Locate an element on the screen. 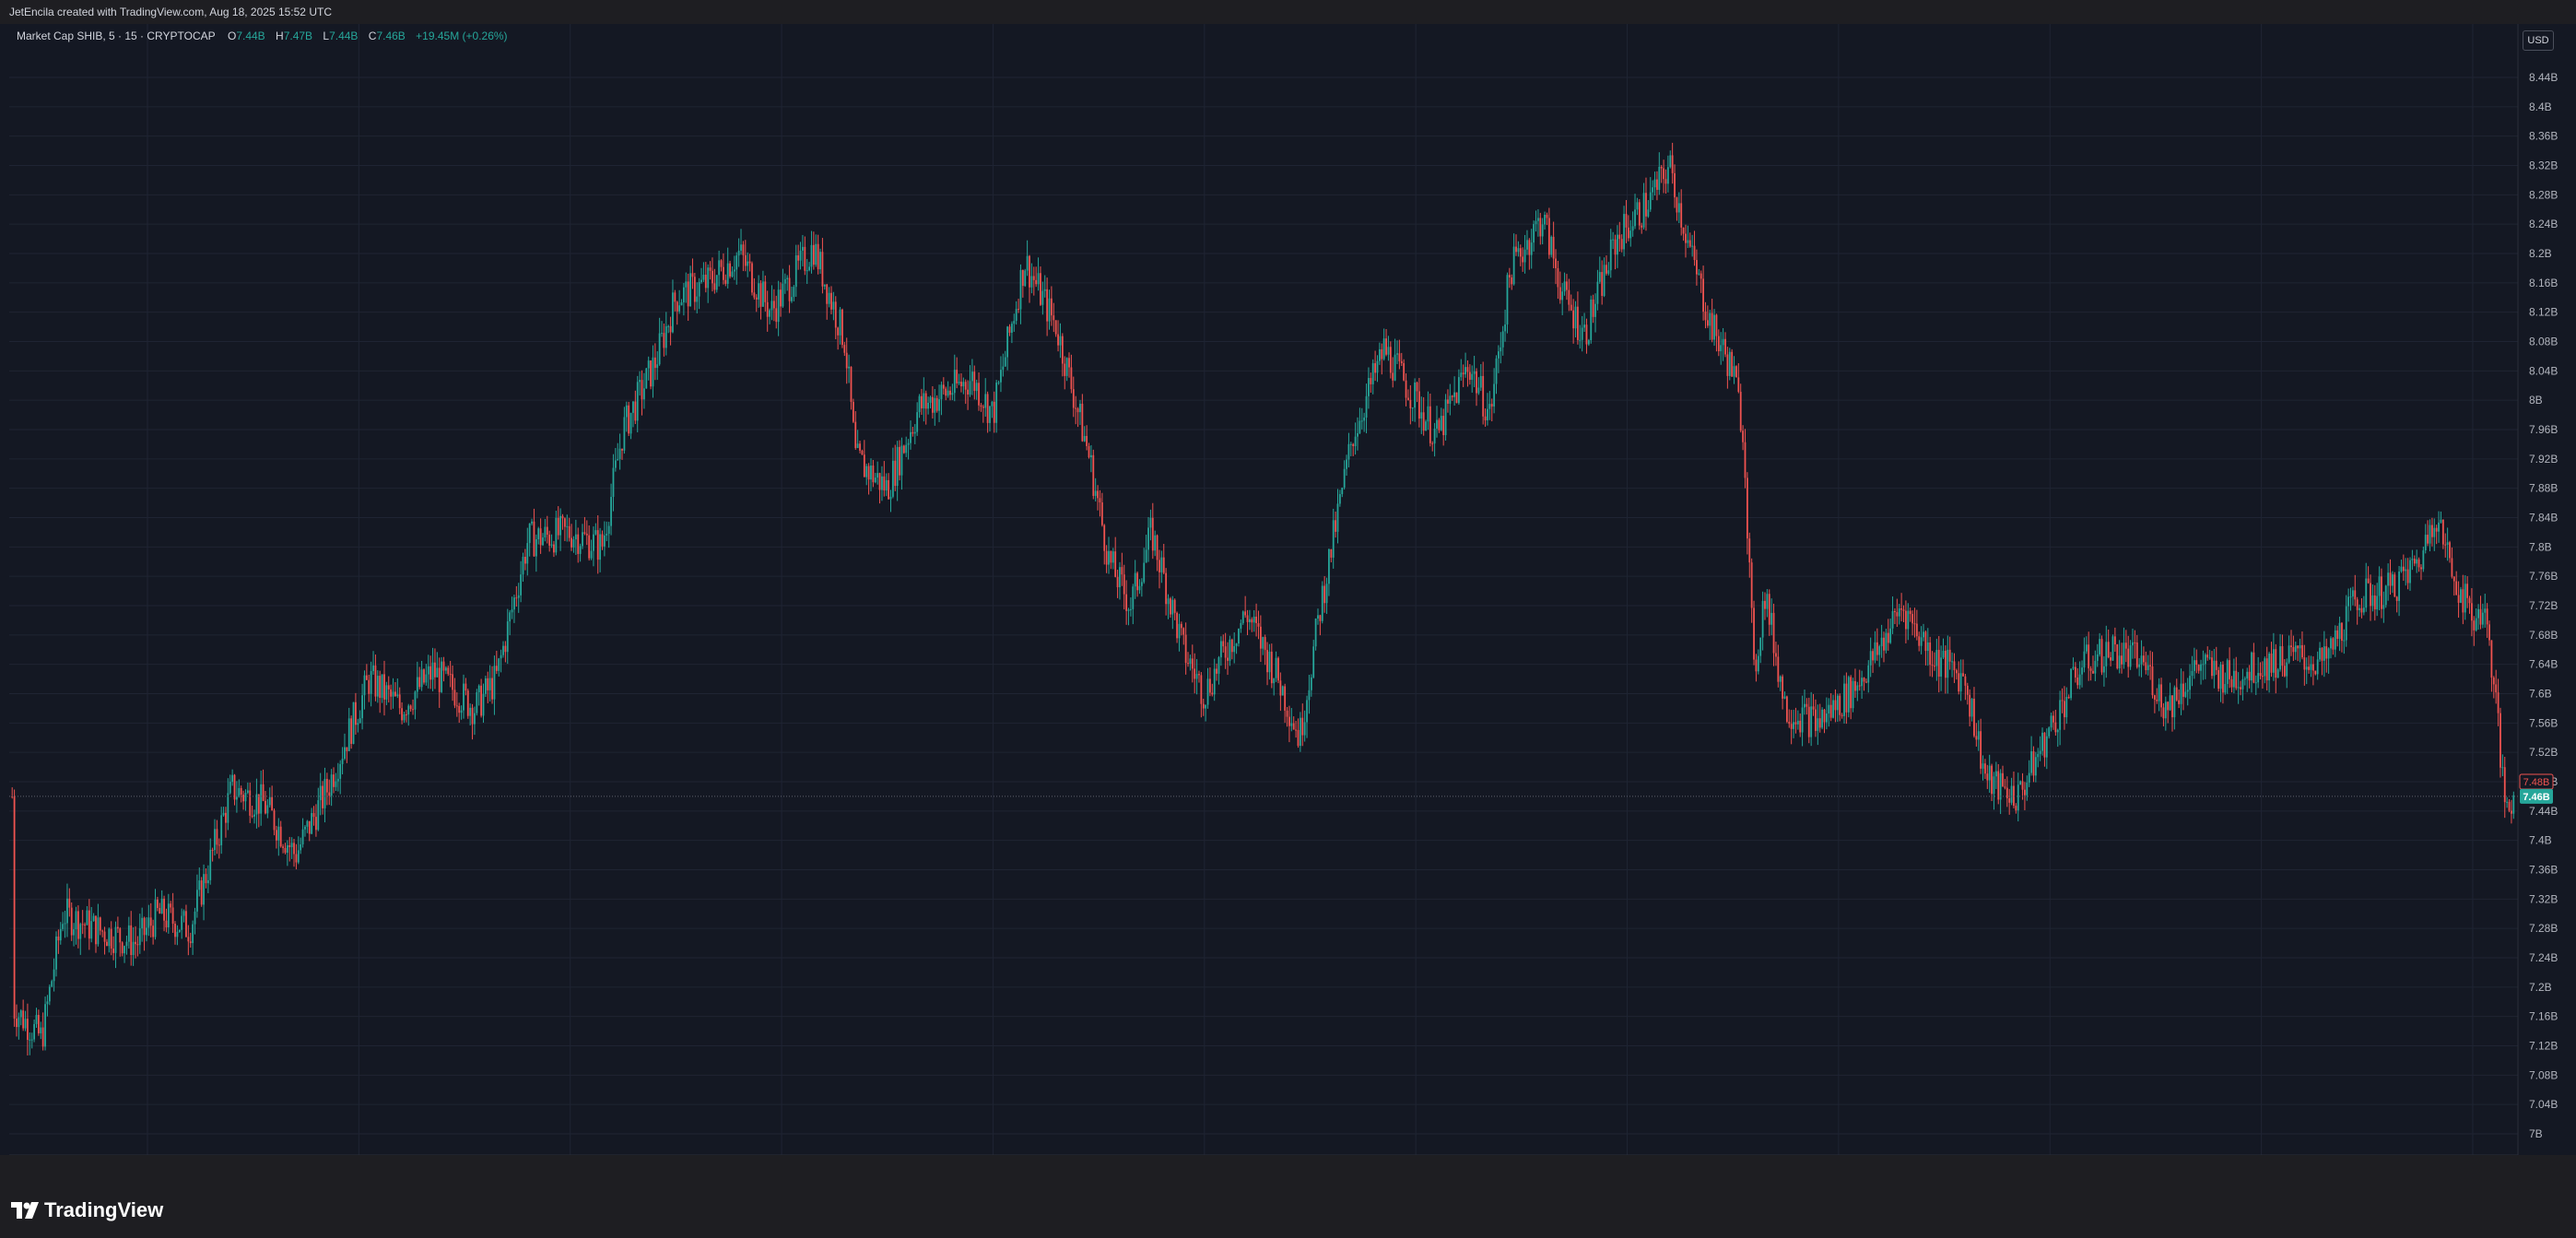 This screenshot has height=1238, width=2576. symbol-title: Market Cap SHIB, 5 · 15 · CRYPTOCAP is located at coordinates (116, 35).